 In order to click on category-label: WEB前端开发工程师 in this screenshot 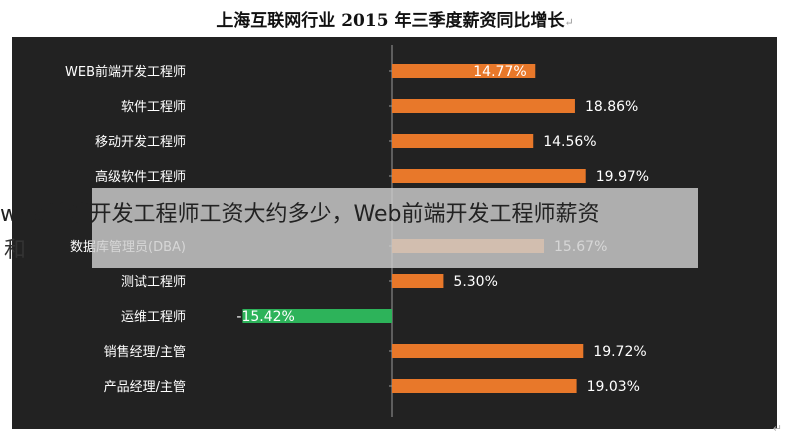, I will do `click(125, 72)`.